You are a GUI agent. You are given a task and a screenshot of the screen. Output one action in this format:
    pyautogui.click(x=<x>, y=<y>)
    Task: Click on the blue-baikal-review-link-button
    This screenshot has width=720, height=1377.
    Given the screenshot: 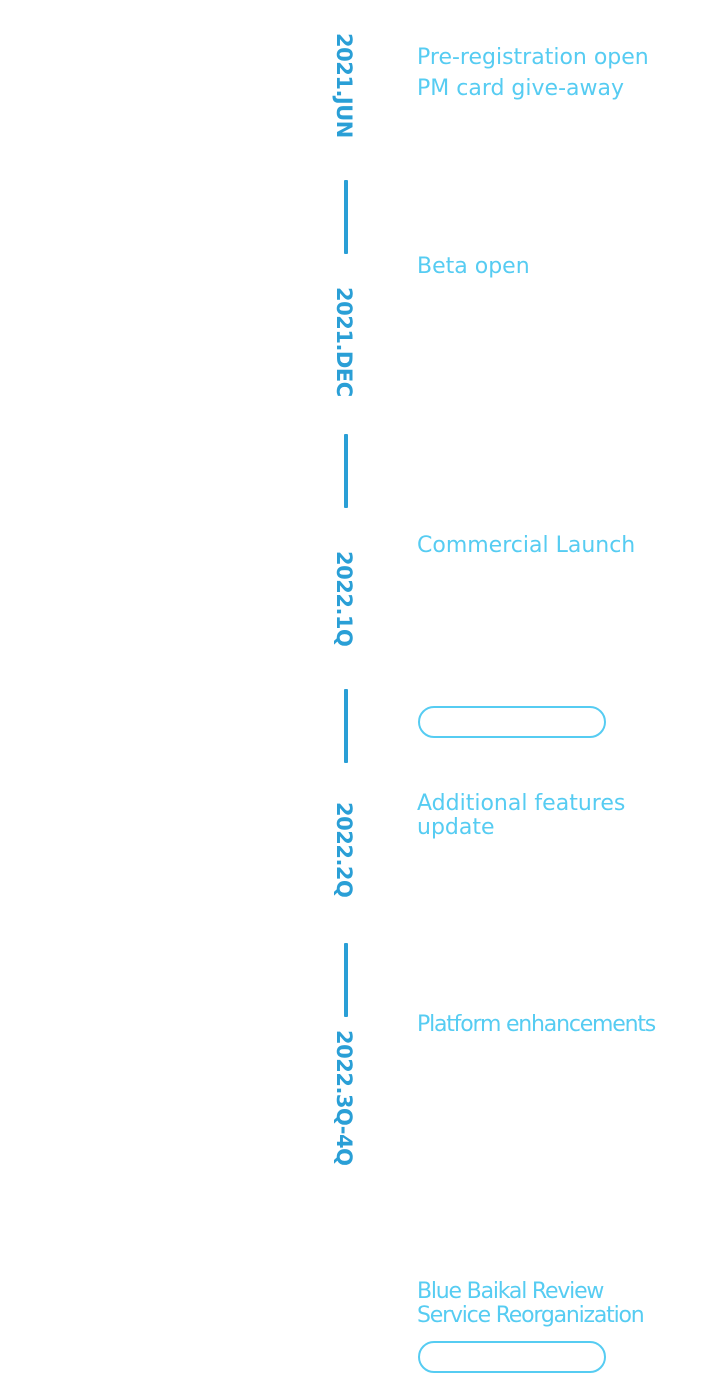 What is the action you would take?
    pyautogui.click(x=512, y=1357)
    